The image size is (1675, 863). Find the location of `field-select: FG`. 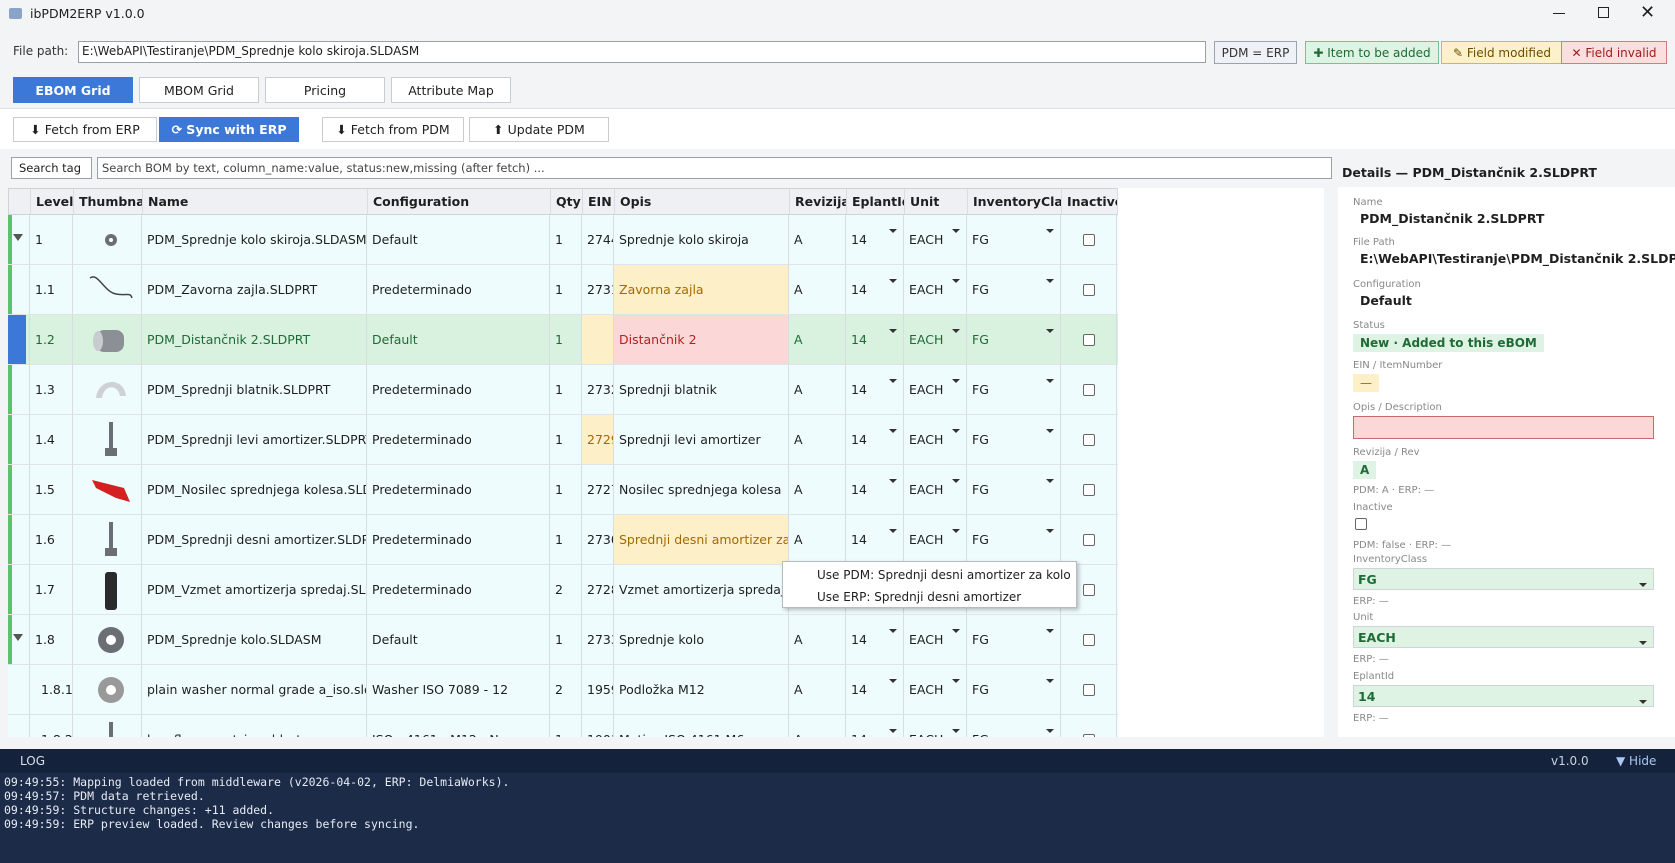

field-select: FG is located at coordinates (1503, 579).